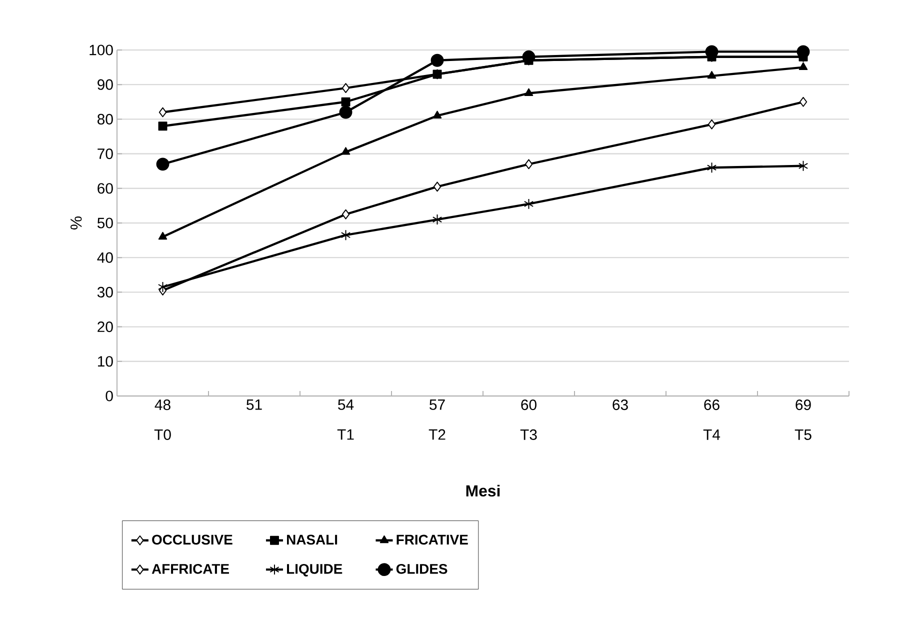 Image resolution: width=909 pixels, height=630 pixels. I want to click on legend-label: LIQUIDE, so click(314, 570).